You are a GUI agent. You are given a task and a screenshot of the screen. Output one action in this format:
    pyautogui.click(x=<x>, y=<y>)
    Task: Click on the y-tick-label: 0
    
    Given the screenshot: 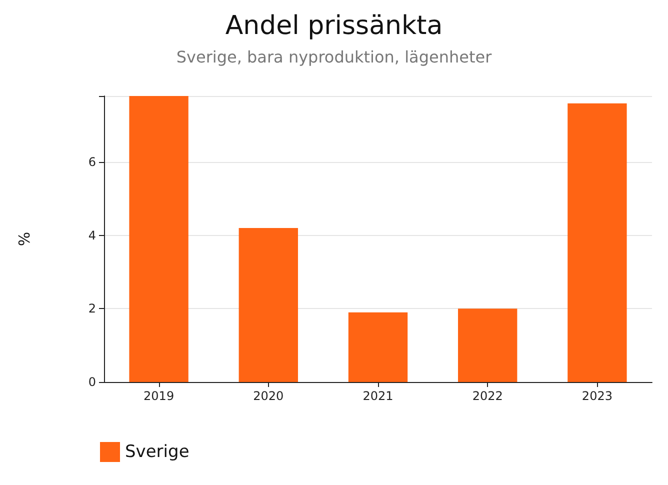 What is the action you would take?
    pyautogui.click(x=92, y=382)
    